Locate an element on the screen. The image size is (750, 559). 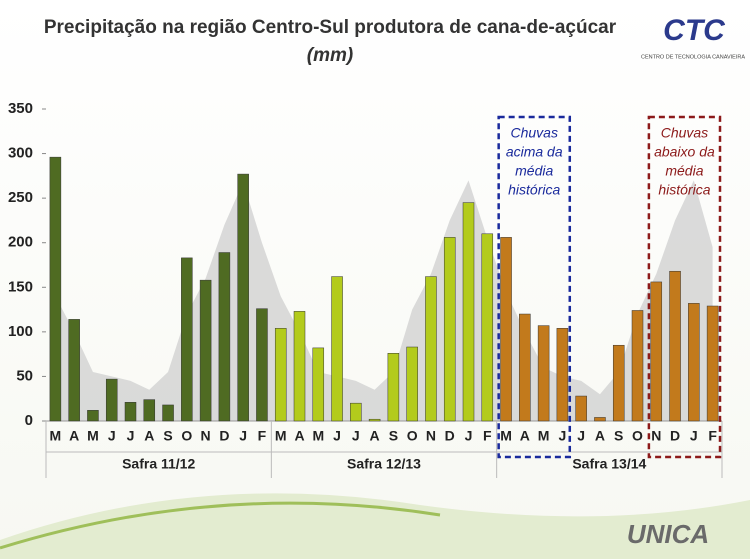
y-tick-label: 200 is located at coordinates (20, 242).